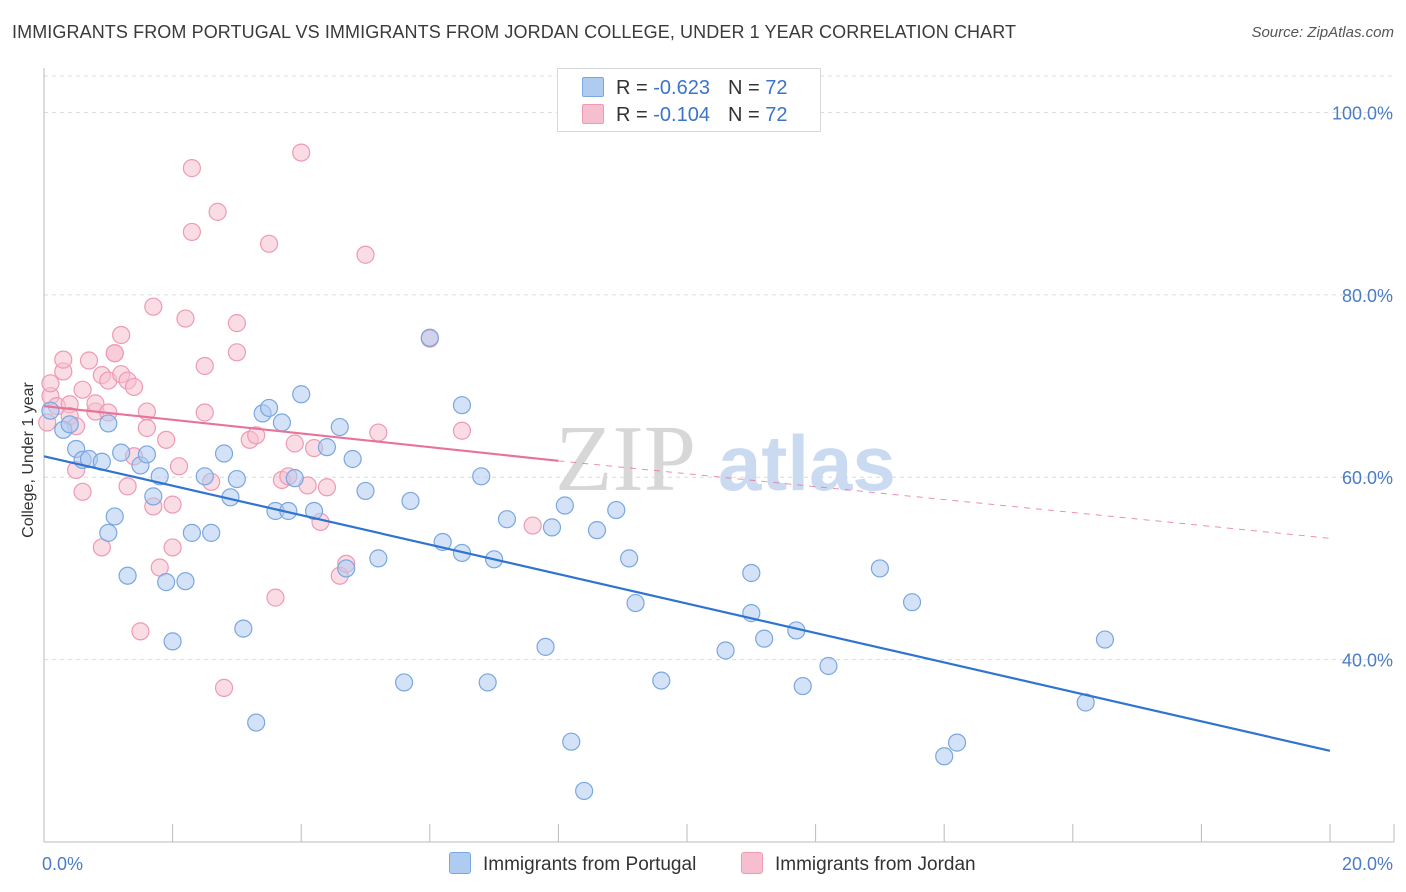 The height and width of the screenshot is (892, 1406). I want to click on legend-swatch-portugal, so click(593, 87).